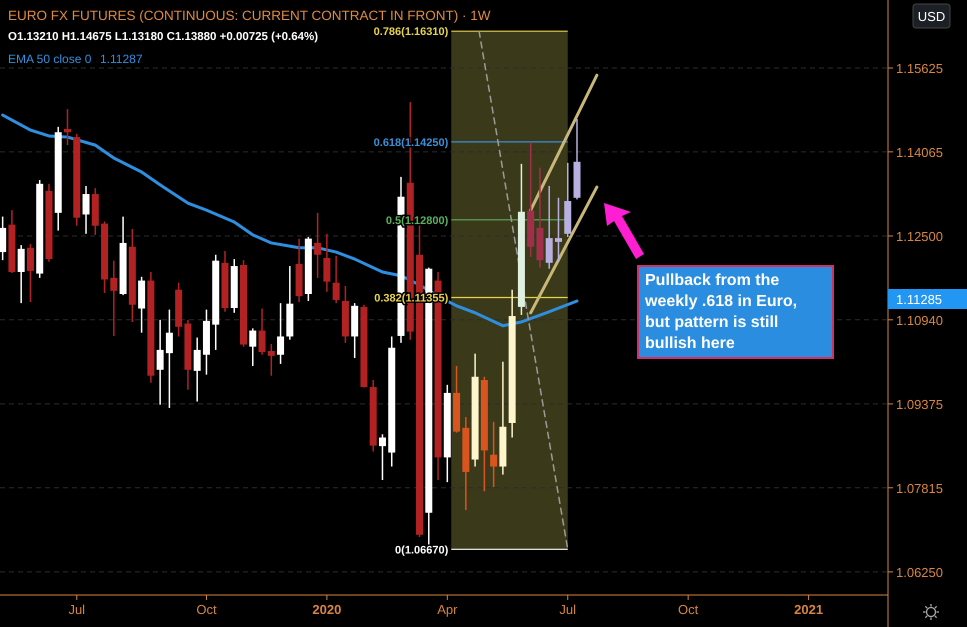  What do you see at coordinates (919, 404) in the screenshot?
I see `y-tick-label: 1.09375` at bounding box center [919, 404].